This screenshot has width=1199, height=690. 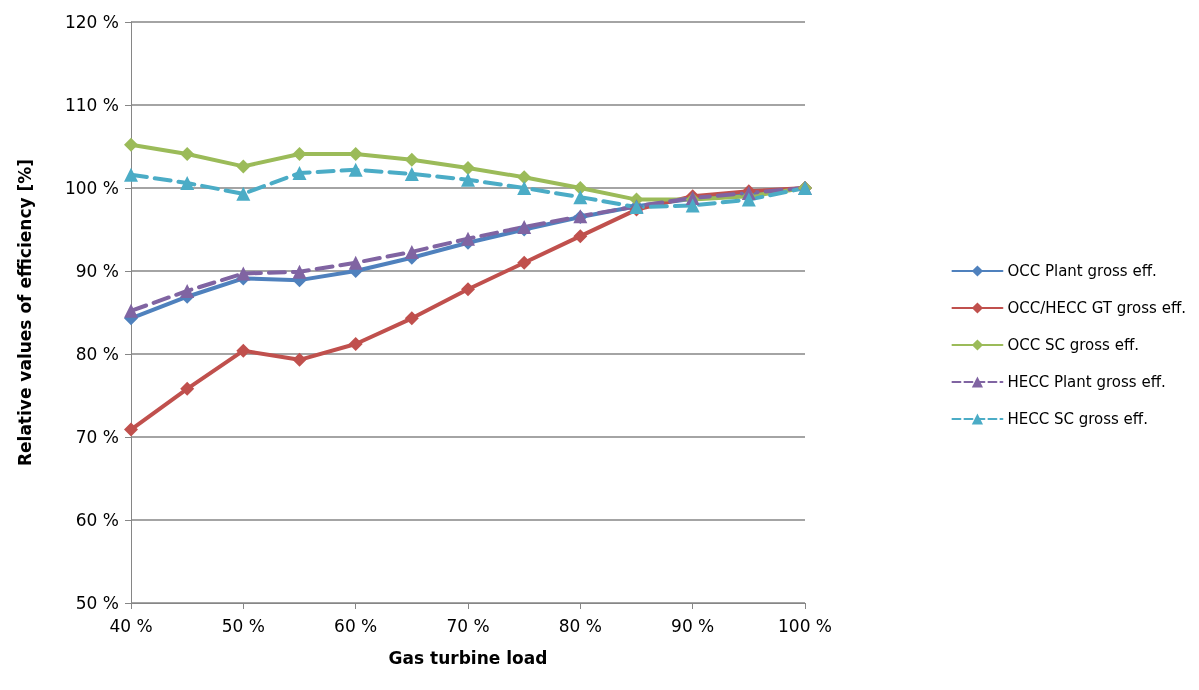 I want to click on x-tick-label: 50 %, so click(x=243, y=625).